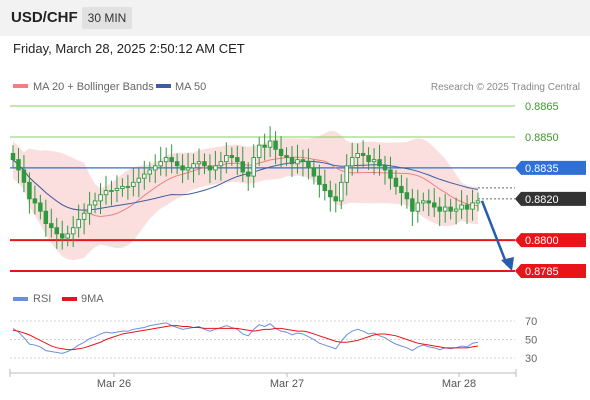 This screenshot has width=590, height=400. Describe the element at coordinates (505, 87) in the screenshot. I see `copyright-label: Research © 2025 Trading Central` at that location.